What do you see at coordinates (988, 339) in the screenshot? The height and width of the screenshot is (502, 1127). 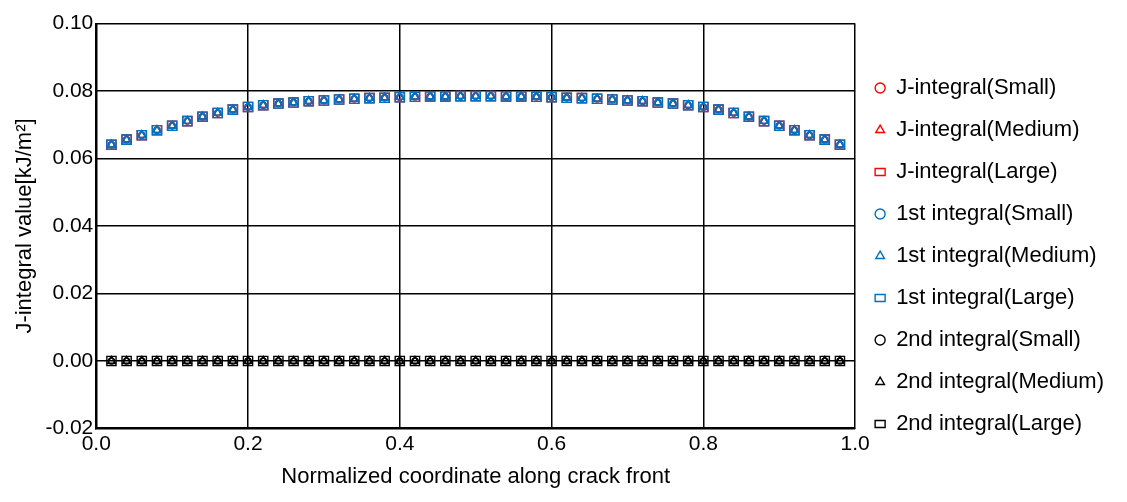 I see `legend-label: 2nd integral(Small)` at bounding box center [988, 339].